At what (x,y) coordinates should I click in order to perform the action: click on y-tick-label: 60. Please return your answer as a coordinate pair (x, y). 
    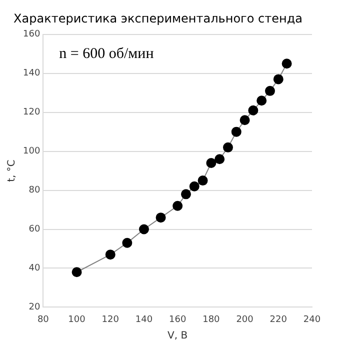
    Looking at the image, I should click on (34, 229).